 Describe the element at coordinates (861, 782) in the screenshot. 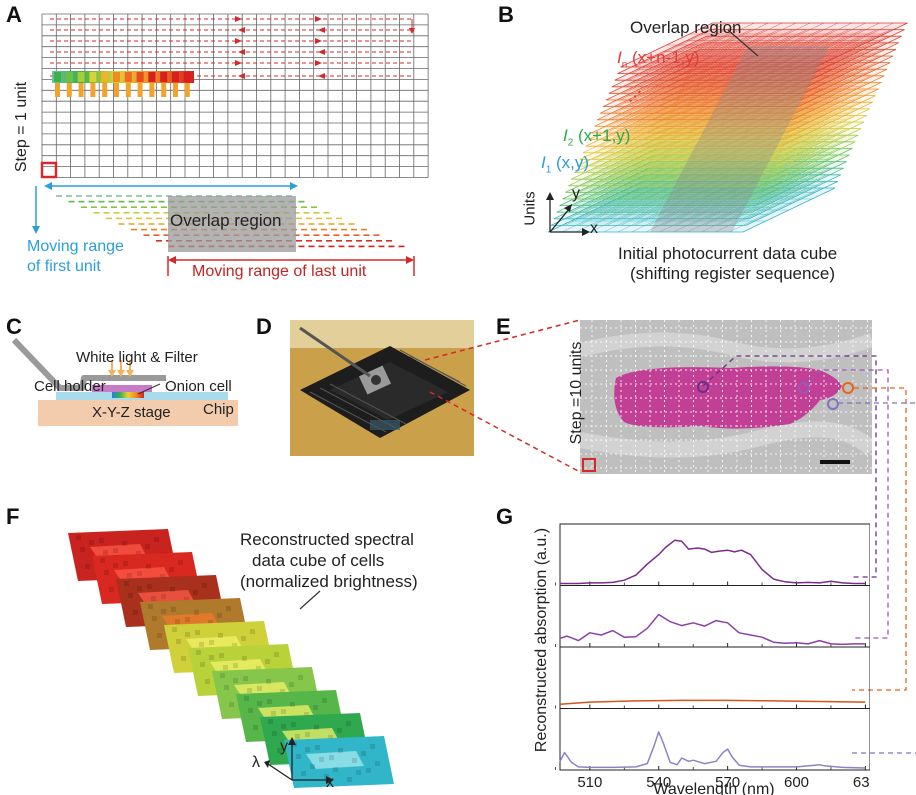

I see `chart-x-tick-label: 630` at that location.